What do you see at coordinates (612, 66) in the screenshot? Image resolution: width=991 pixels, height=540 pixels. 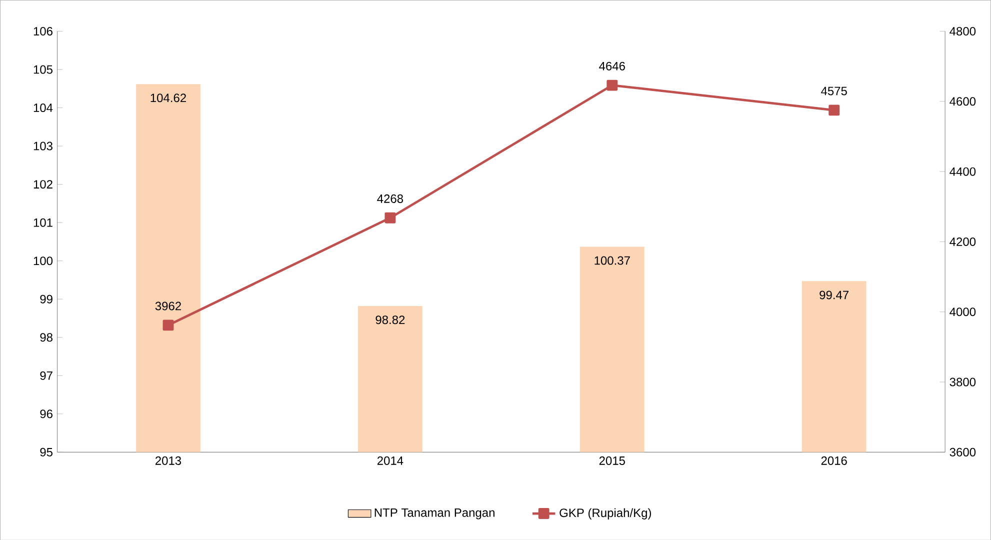 I see `data-label: 4646` at bounding box center [612, 66].